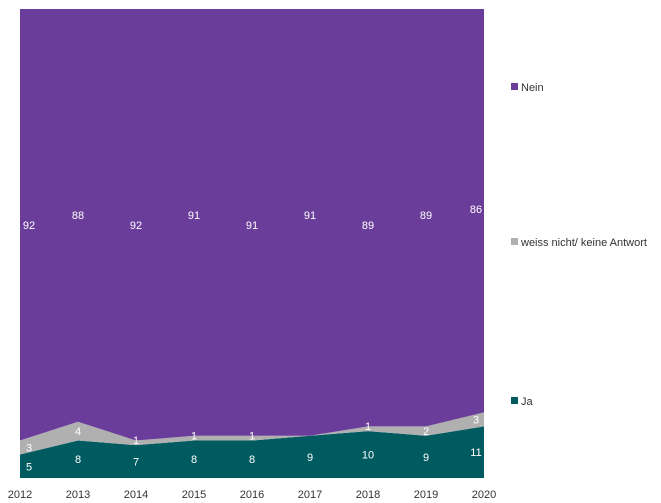  I want to click on data-label-nein-2015: 91, so click(194, 216).